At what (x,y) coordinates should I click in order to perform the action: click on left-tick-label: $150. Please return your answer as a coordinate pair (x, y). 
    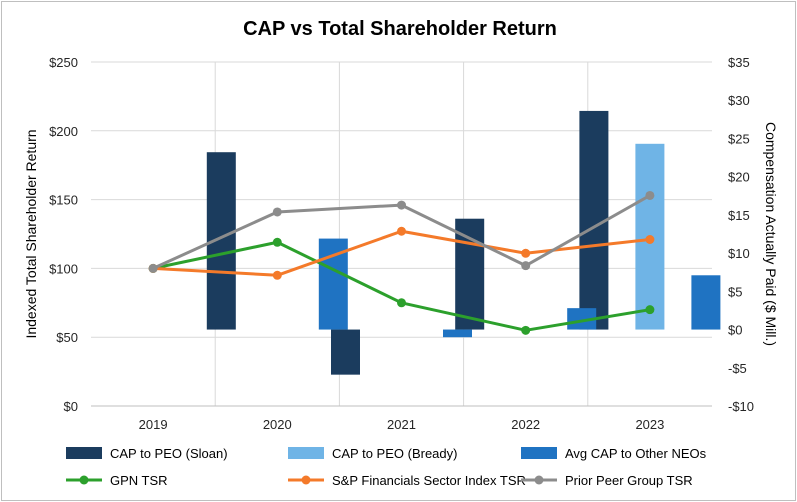
    Looking at the image, I should click on (63, 200).